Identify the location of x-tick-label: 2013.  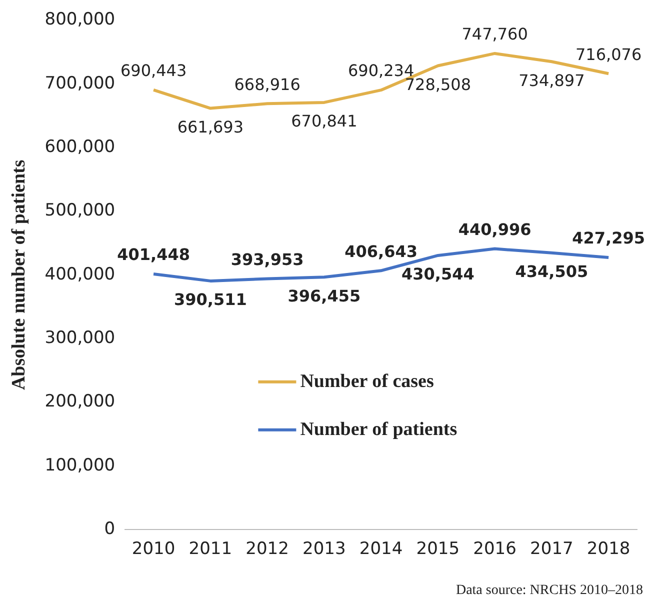
(324, 549).